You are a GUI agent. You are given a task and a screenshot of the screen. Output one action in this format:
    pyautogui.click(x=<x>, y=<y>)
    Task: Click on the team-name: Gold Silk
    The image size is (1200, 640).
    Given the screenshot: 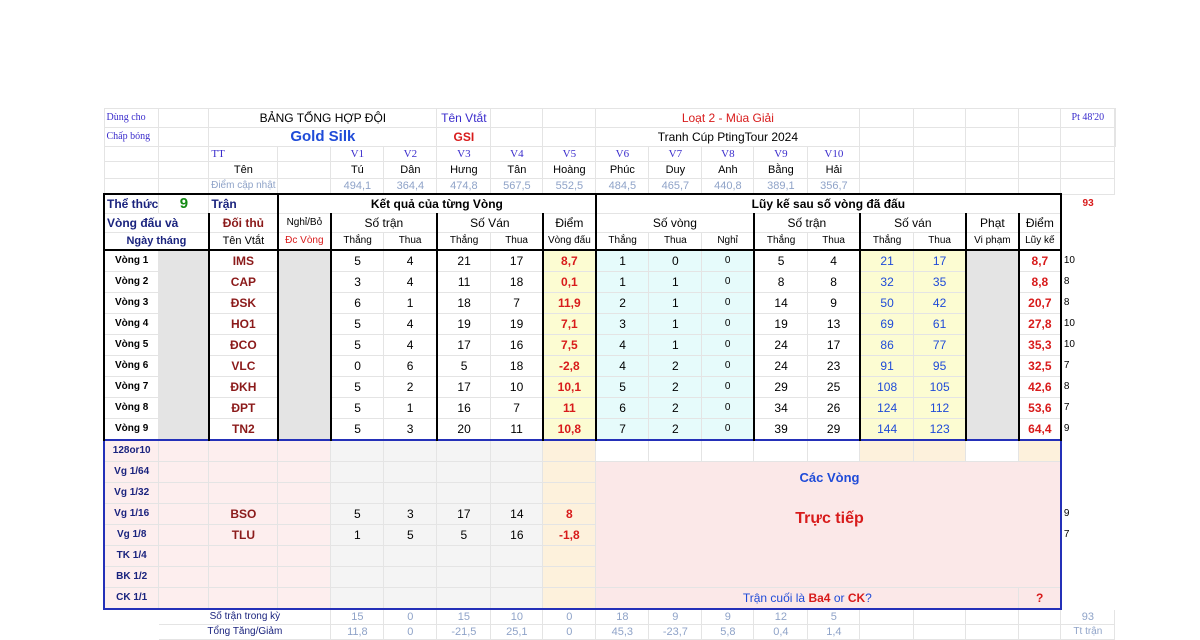 What is the action you would take?
    pyautogui.click(x=323, y=137)
    